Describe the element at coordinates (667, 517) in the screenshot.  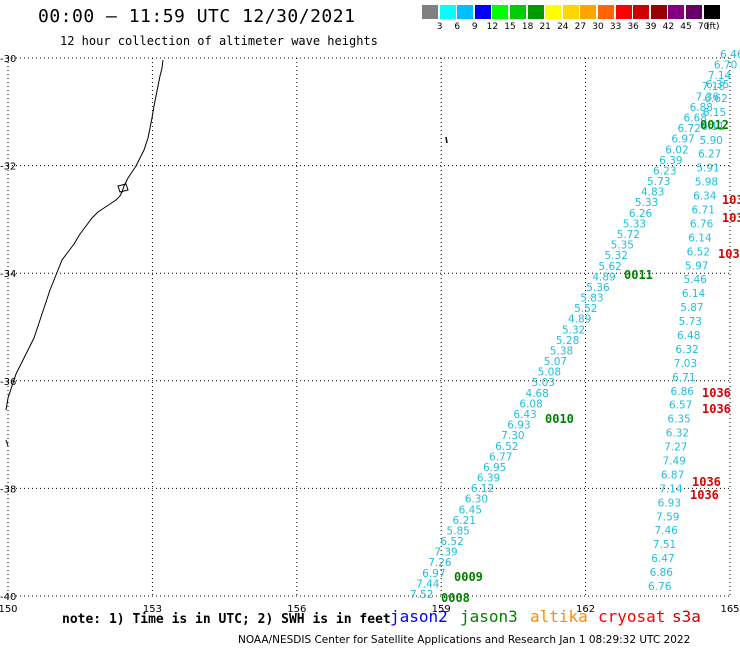
I see `swh-value: 7.59` at that location.